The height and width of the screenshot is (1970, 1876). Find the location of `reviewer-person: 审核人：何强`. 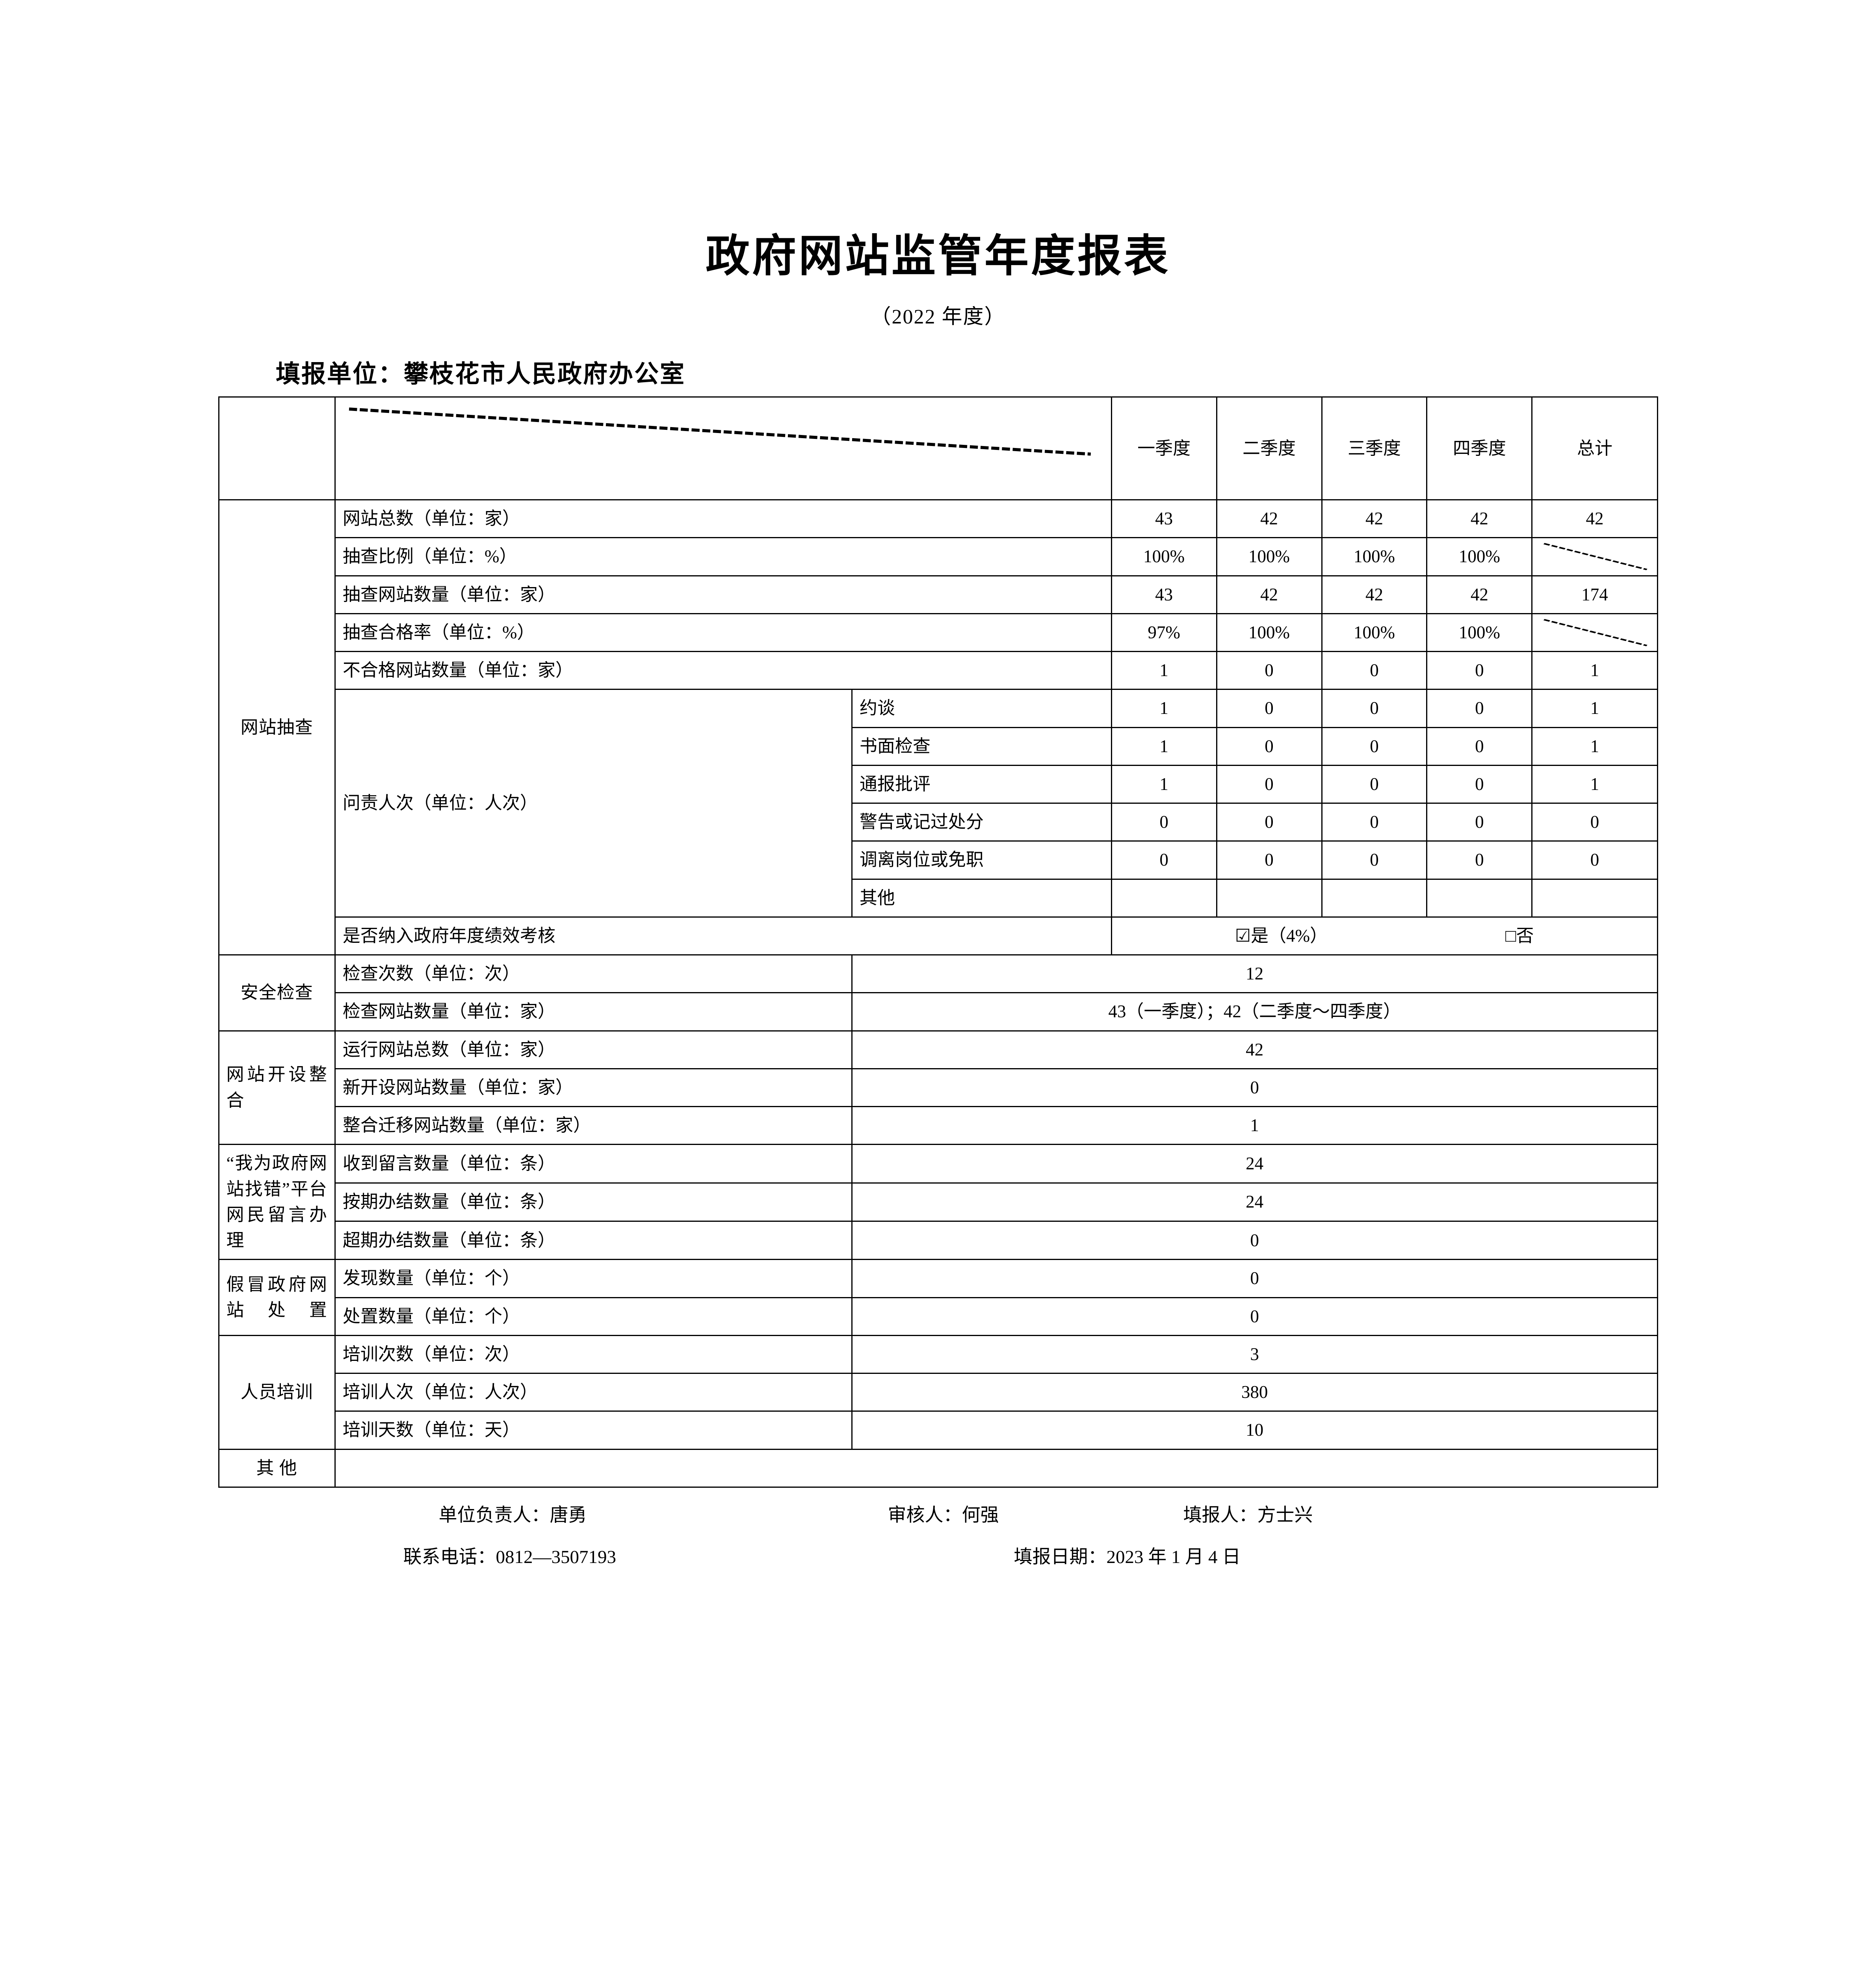

reviewer-person: 审核人：何强 is located at coordinates (943, 1516).